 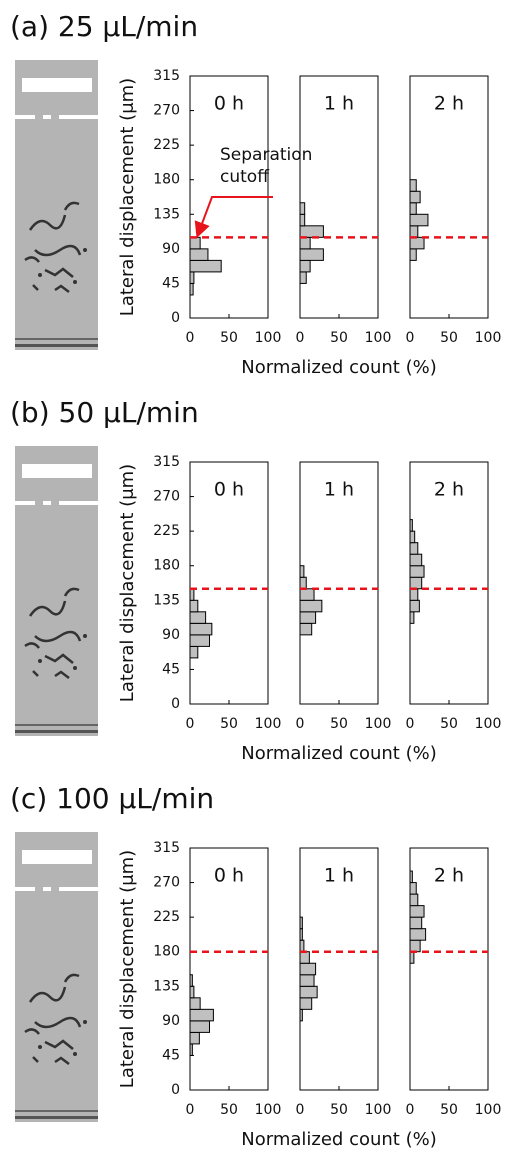 I want to click on y-tick-label: 225, so click(x=166, y=145).